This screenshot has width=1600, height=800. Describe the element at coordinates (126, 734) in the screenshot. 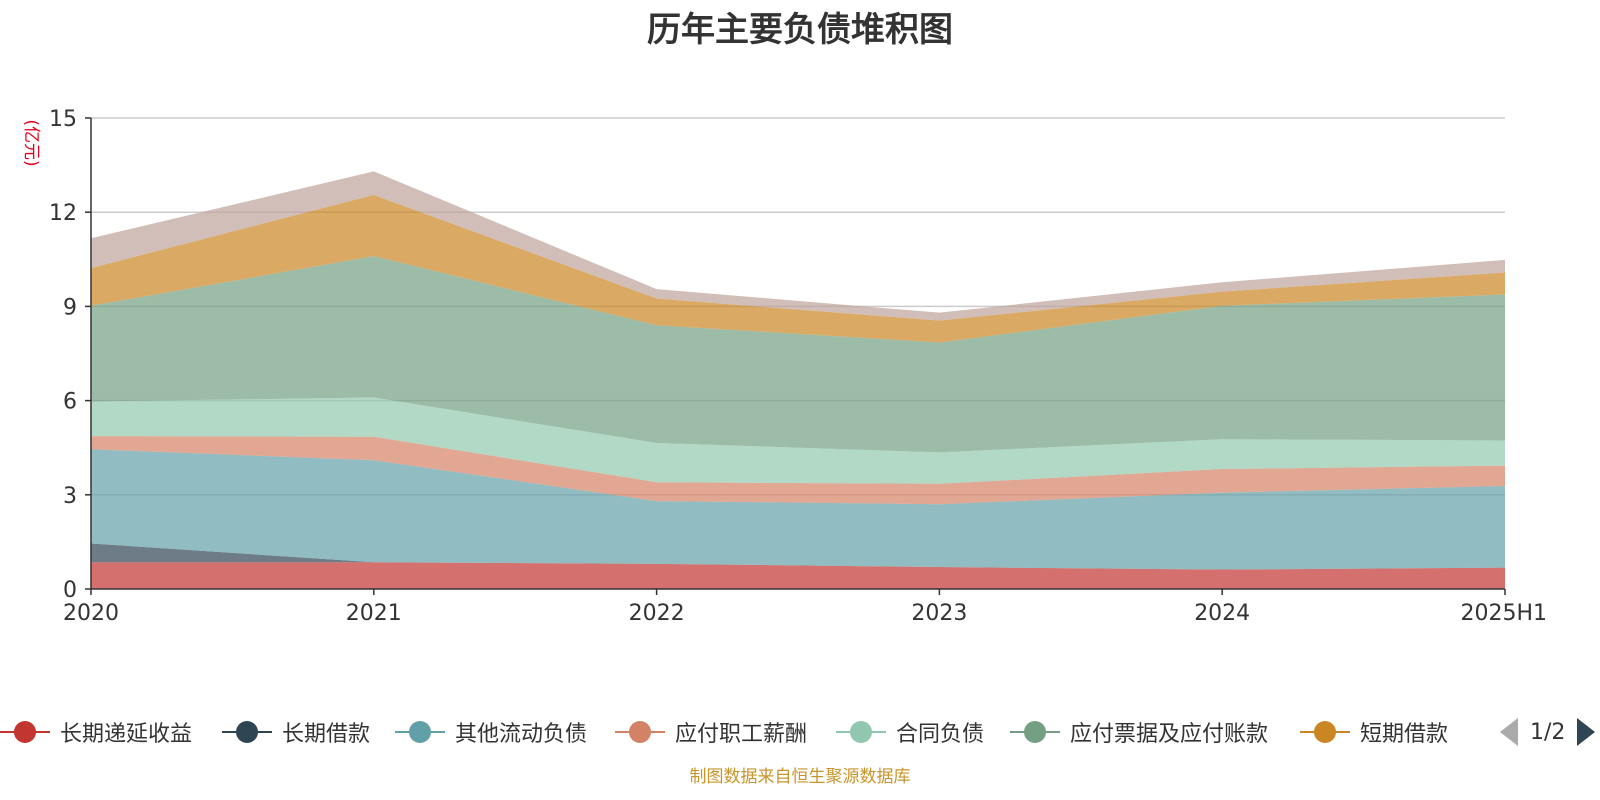

I see `legend-label: 长期递延收益` at that location.